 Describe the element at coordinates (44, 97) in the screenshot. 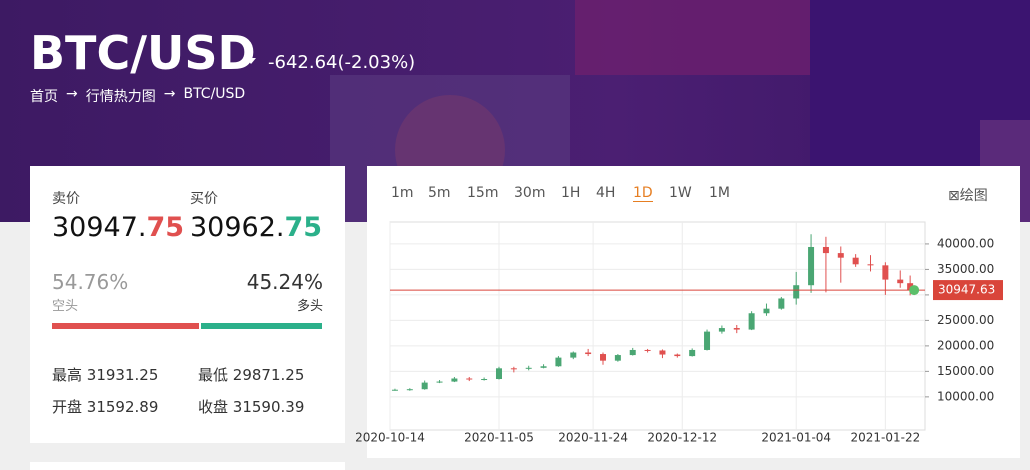

I see `breadcrumb-link: 首页` at that location.